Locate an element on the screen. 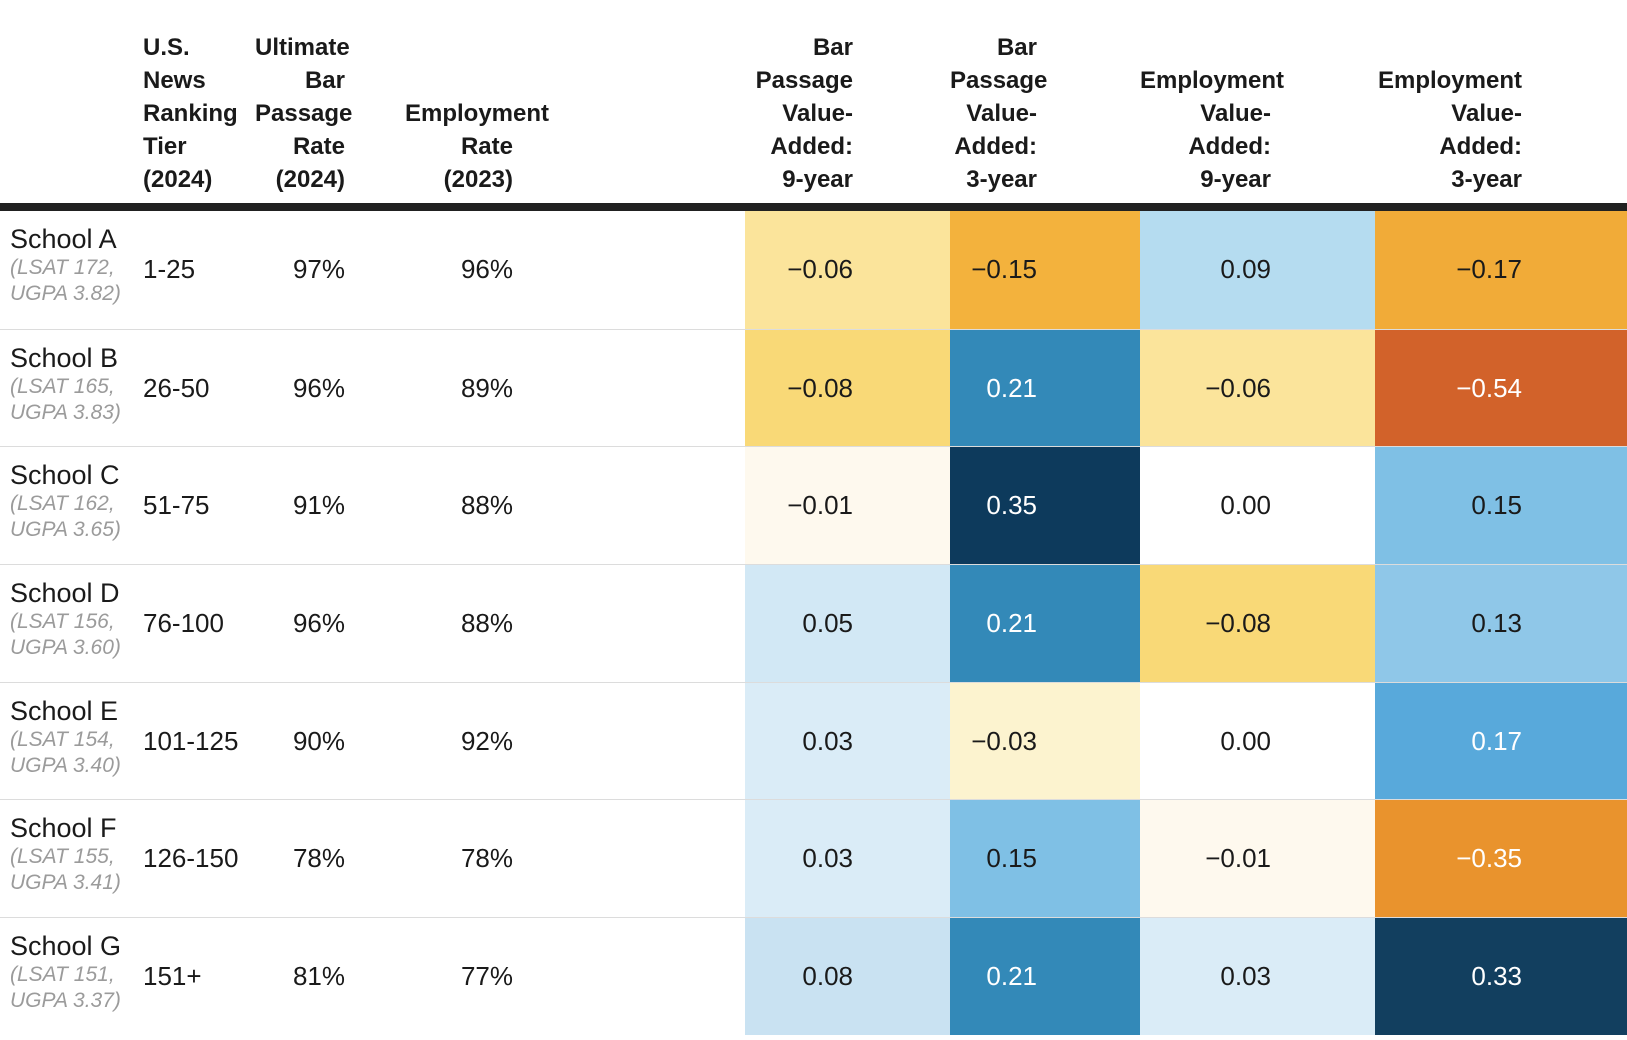 The image size is (1627, 1040). school-stats: (LSAT 154, UGPA 3.40) is located at coordinates (65, 752).